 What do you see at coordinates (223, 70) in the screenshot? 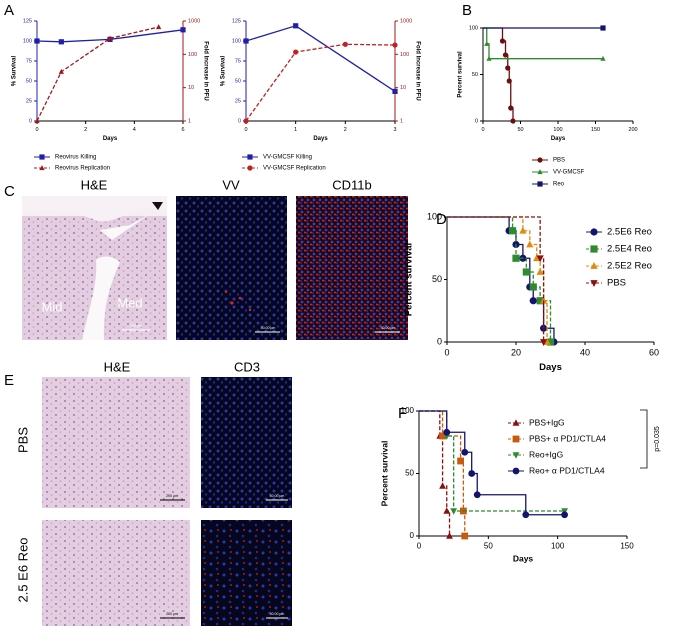
I see `y-axis-label: % Survival` at bounding box center [223, 70].